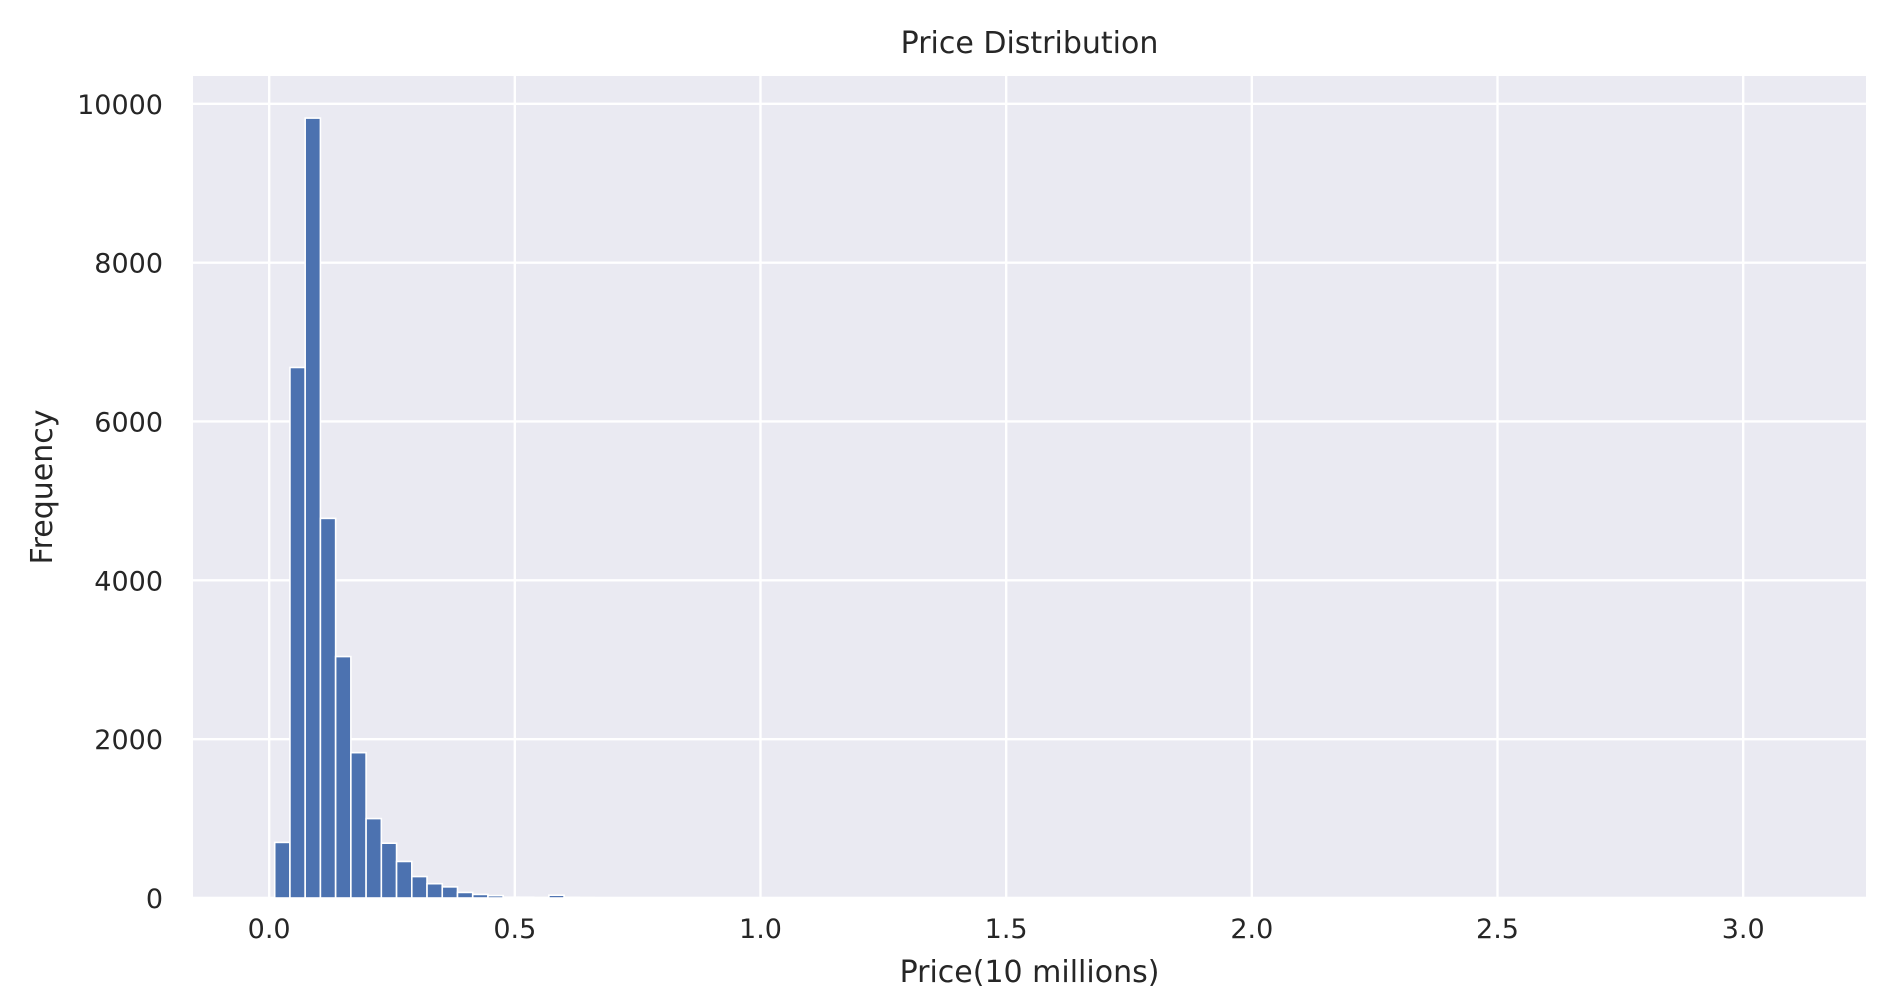  I want to click on x-tick-label-2: 1.0, so click(760, 929).